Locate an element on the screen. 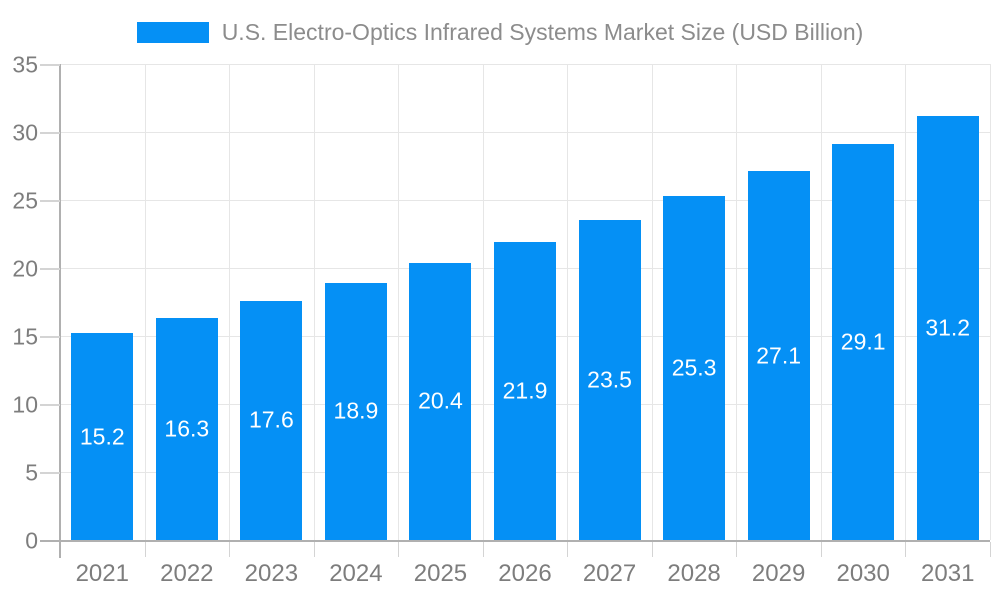 This screenshot has height=600, width=1000. bar-value-label: 27.1 is located at coordinates (779, 355).